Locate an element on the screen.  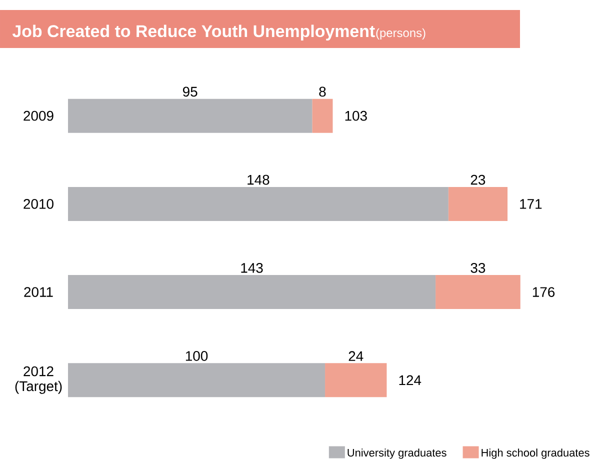
legend-label: University graduates is located at coordinates (397, 453).